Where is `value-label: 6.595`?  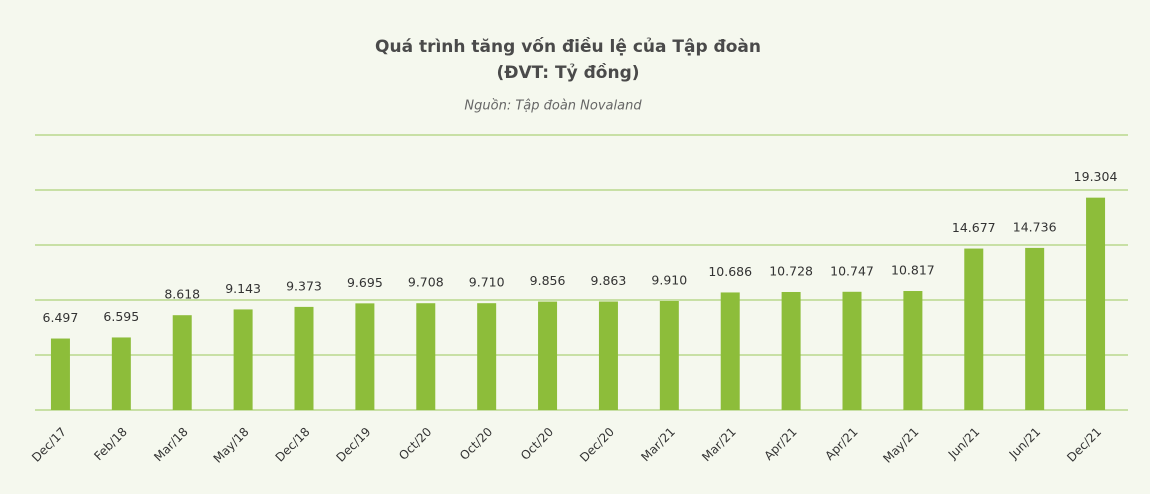
value-label: 6.595 is located at coordinates (121, 316).